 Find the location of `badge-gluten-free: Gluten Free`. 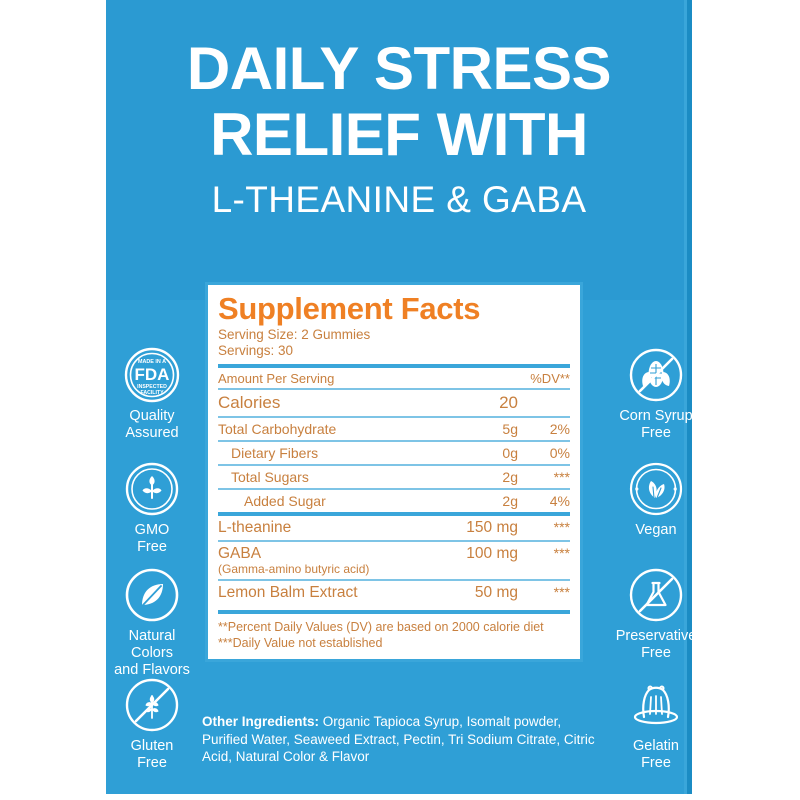

badge-gluten-free: Gluten Free is located at coordinates (155, 724).